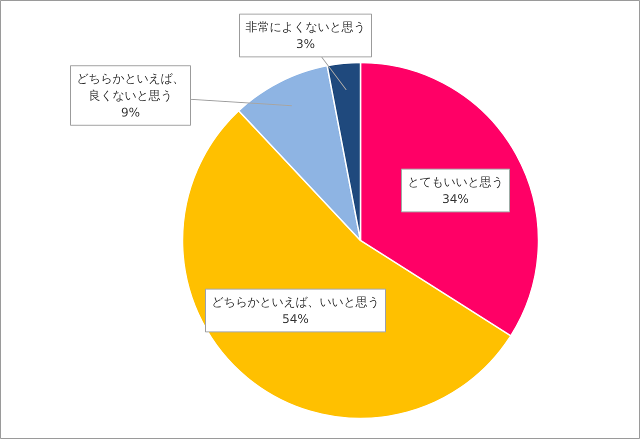 The width and height of the screenshot is (640, 439). What do you see at coordinates (130, 112) in the screenshot?
I see `data-label: 9%` at bounding box center [130, 112].